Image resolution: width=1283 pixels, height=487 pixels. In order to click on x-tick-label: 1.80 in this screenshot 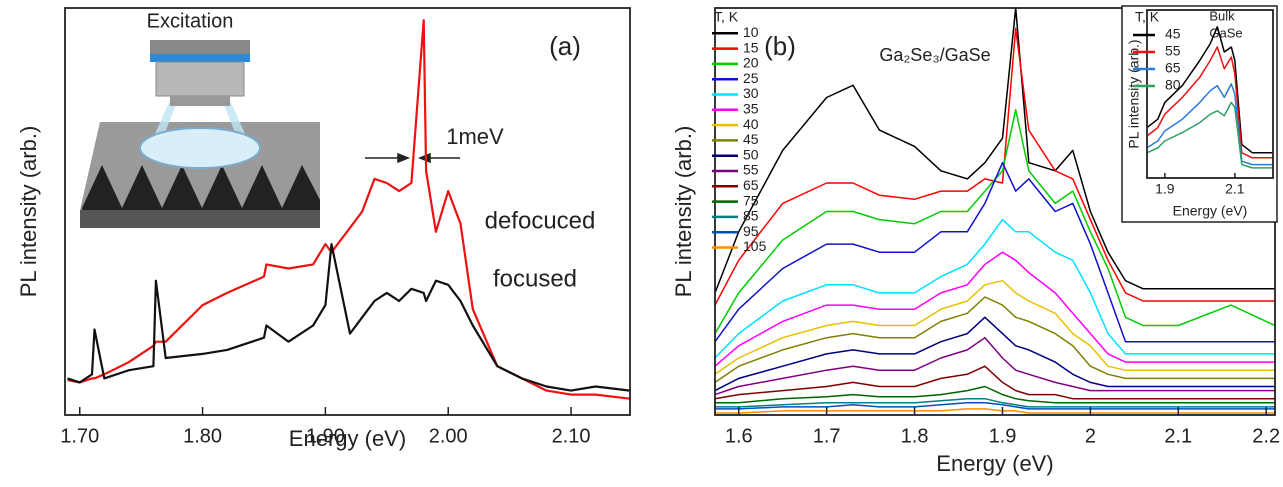, I will do `click(202, 436)`.